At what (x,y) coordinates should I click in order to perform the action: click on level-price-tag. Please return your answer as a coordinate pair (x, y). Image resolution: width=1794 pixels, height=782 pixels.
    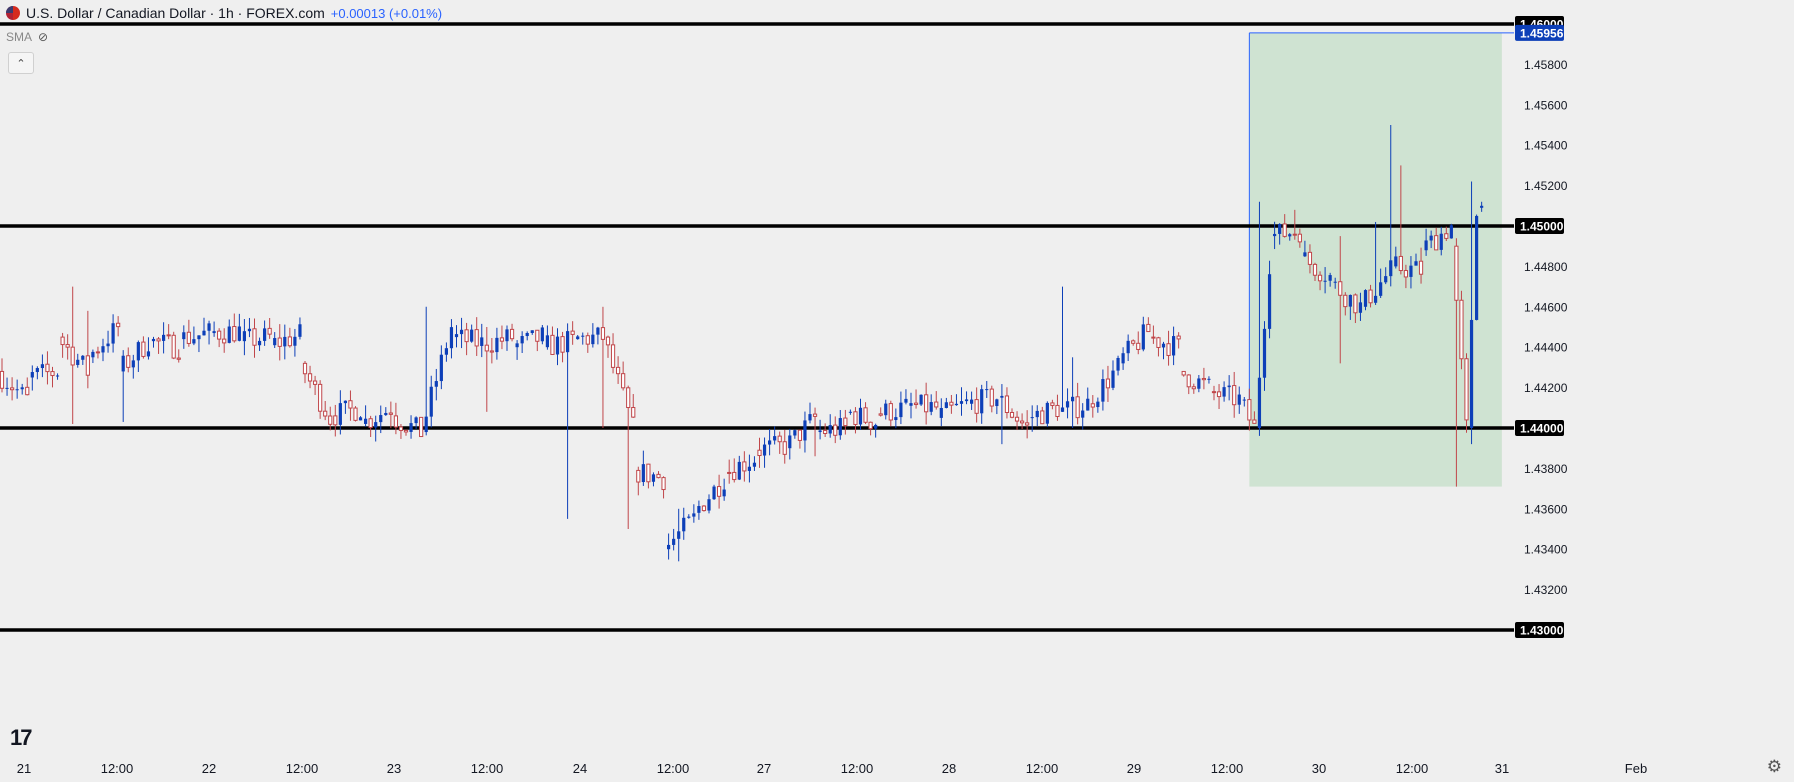
    Looking at the image, I should click on (1539, 428).